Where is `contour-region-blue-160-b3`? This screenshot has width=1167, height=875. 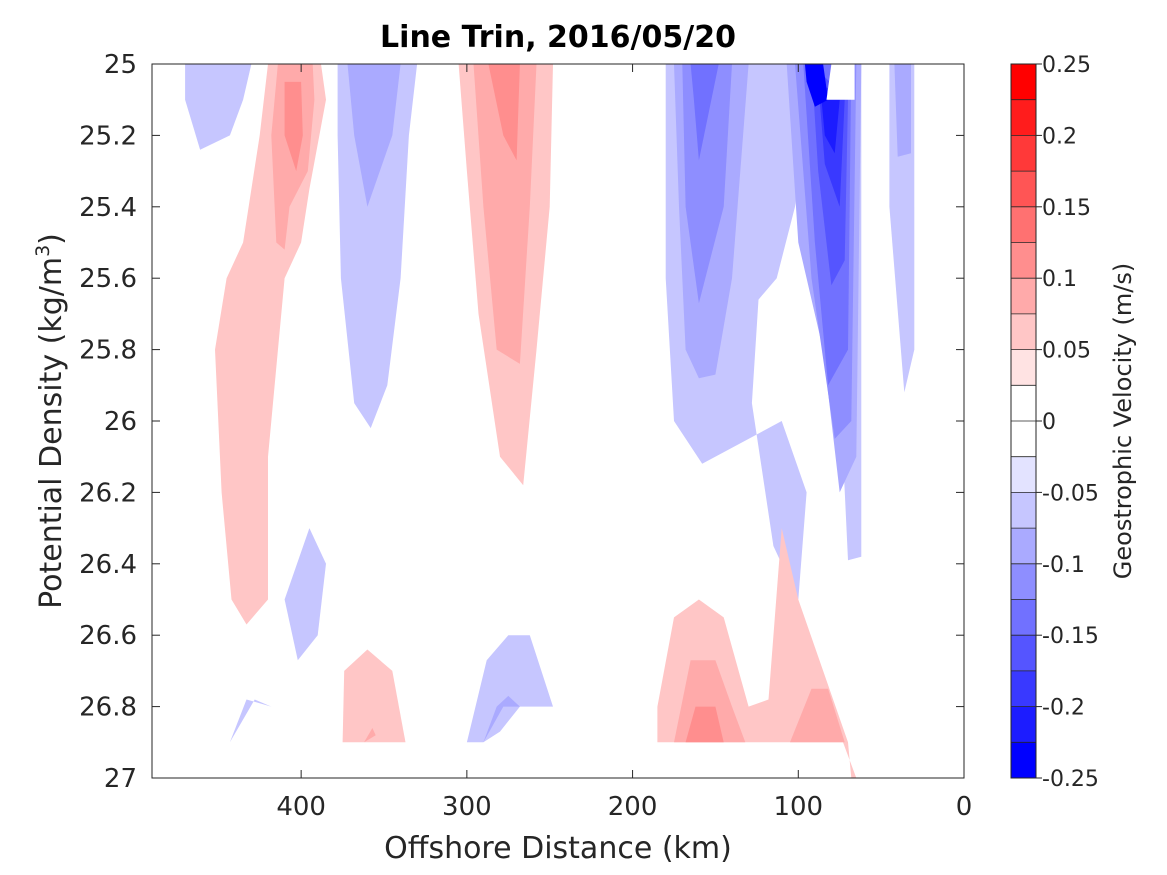 contour-region-blue-160-b3 is located at coordinates (707, 184).